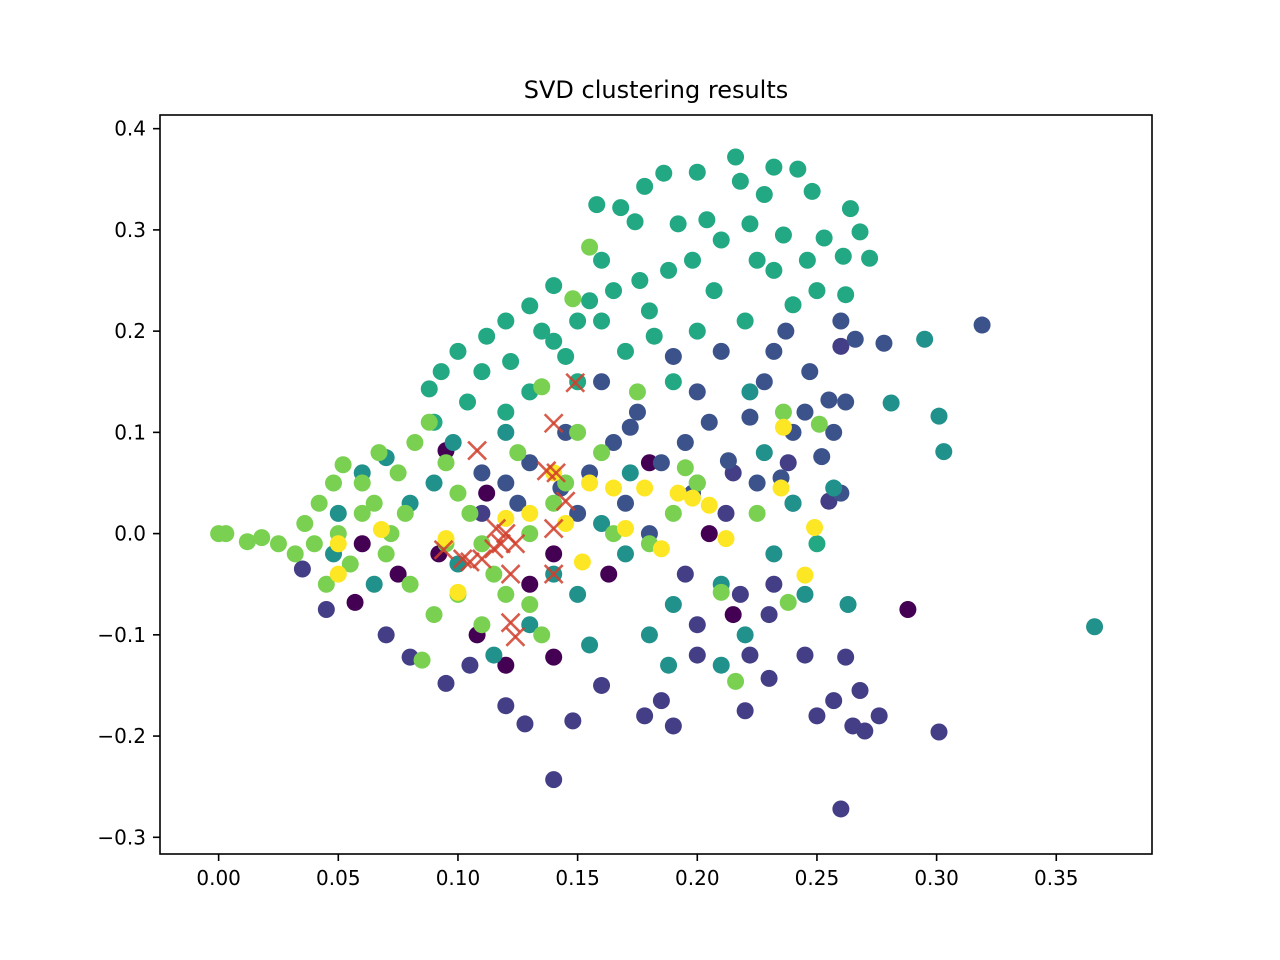  I want to click on x-tick-label: 0.05, so click(338, 878).